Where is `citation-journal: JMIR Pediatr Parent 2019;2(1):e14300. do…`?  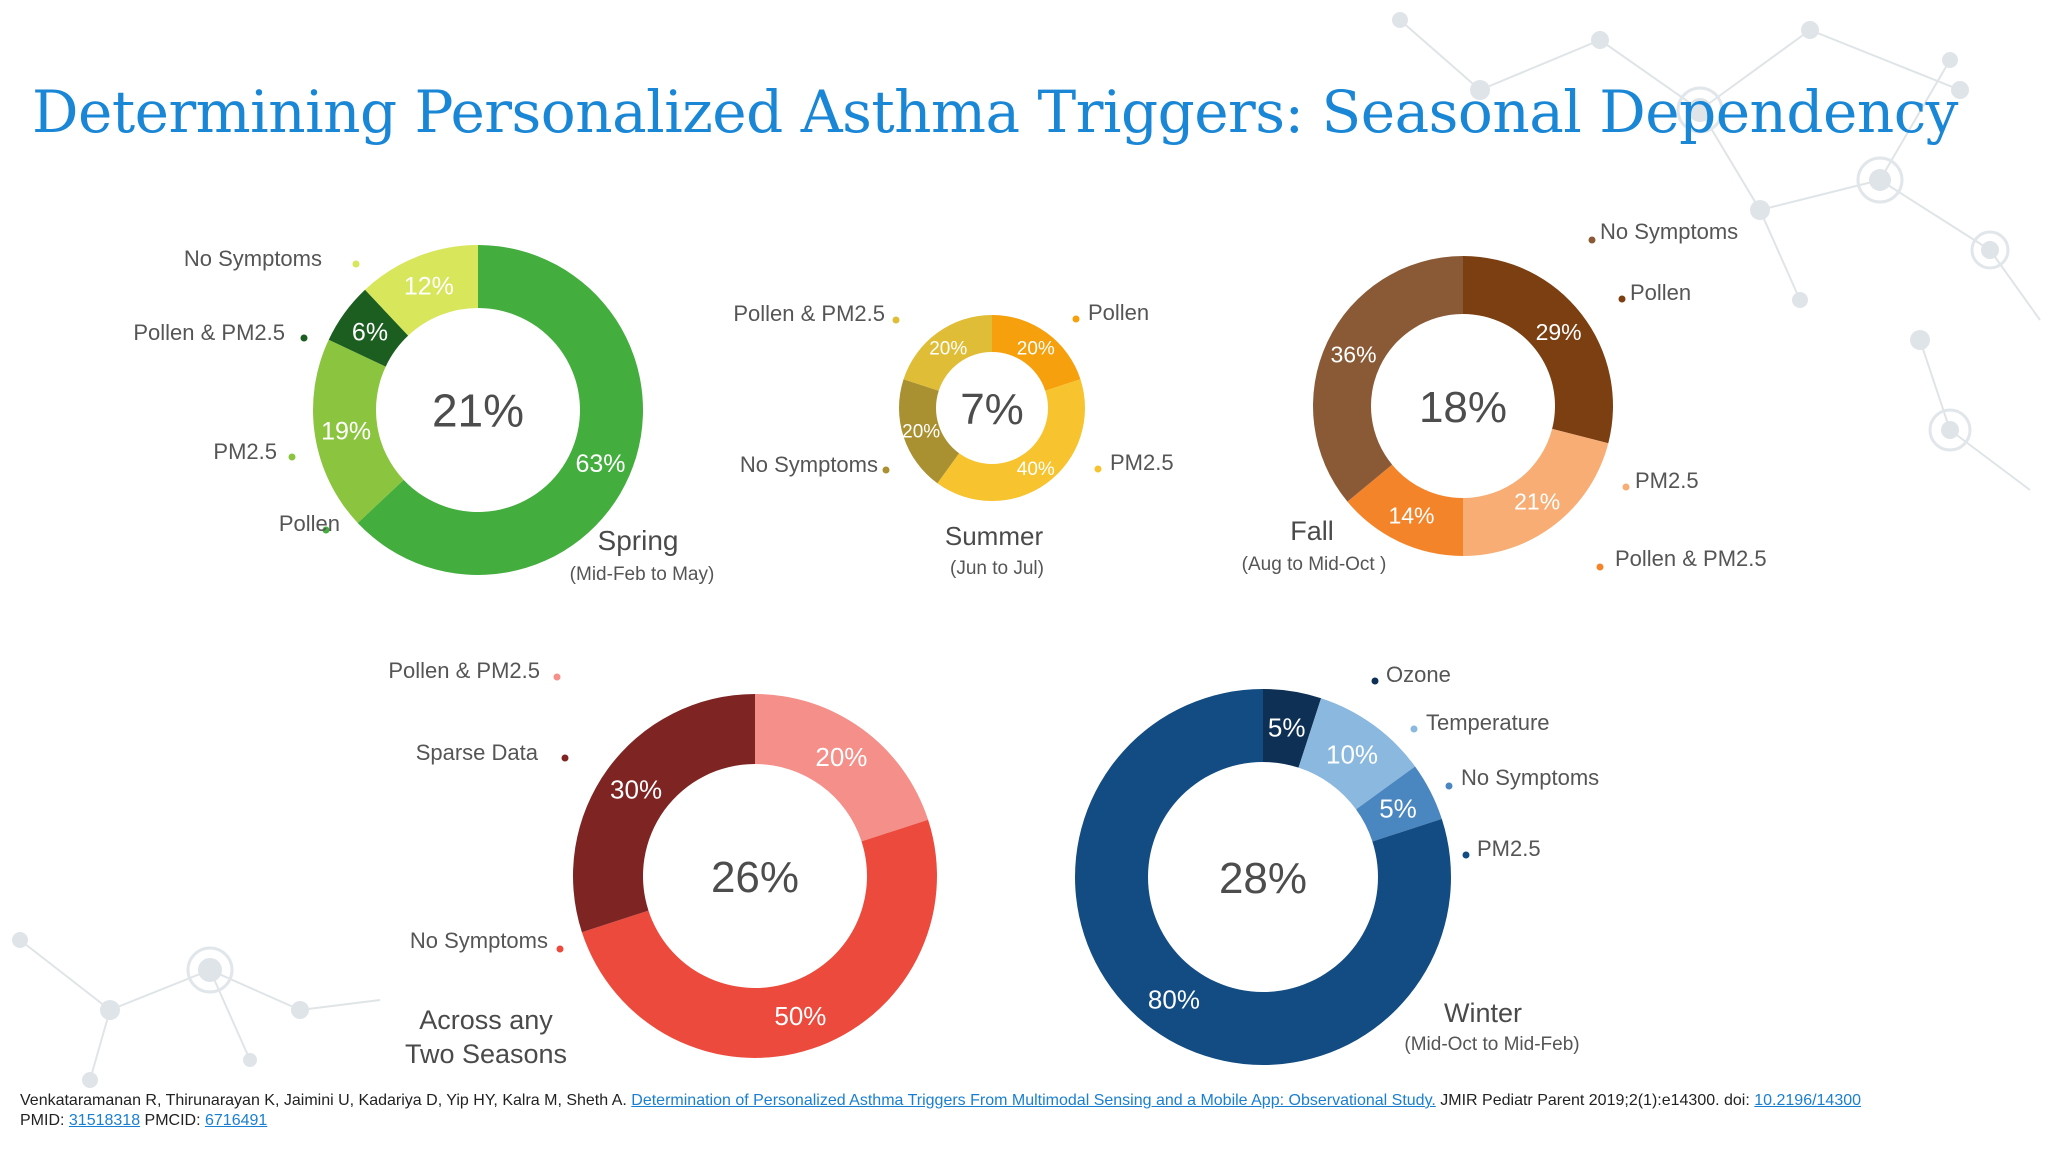
citation-journal: JMIR Pediatr Parent 2019;2(1):e14300. do… is located at coordinates (1595, 1100).